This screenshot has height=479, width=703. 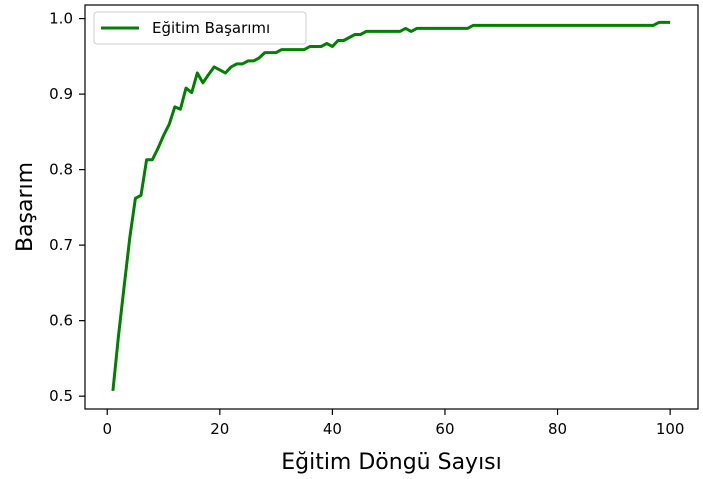 I want to click on legend: Eğitim Başarımı, so click(x=200, y=28).